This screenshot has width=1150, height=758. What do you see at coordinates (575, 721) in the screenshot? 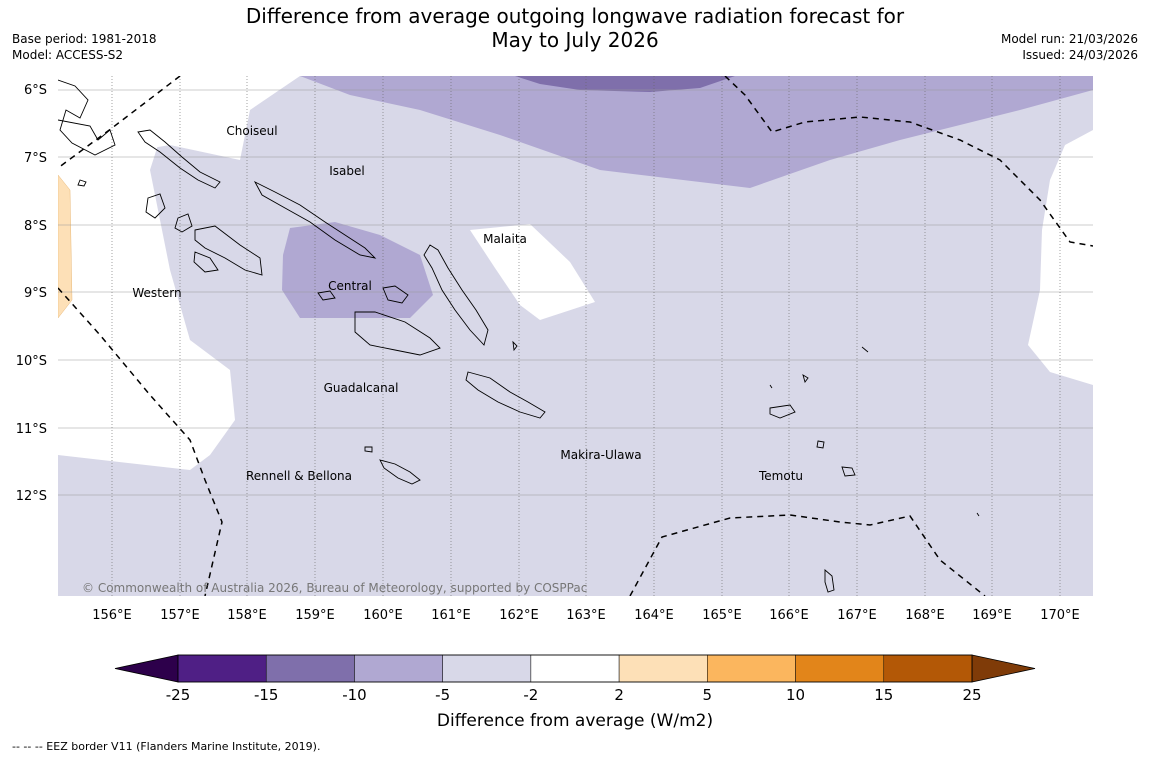
I see `colorbar-label: Difference from average (W/m2)` at bounding box center [575, 721].